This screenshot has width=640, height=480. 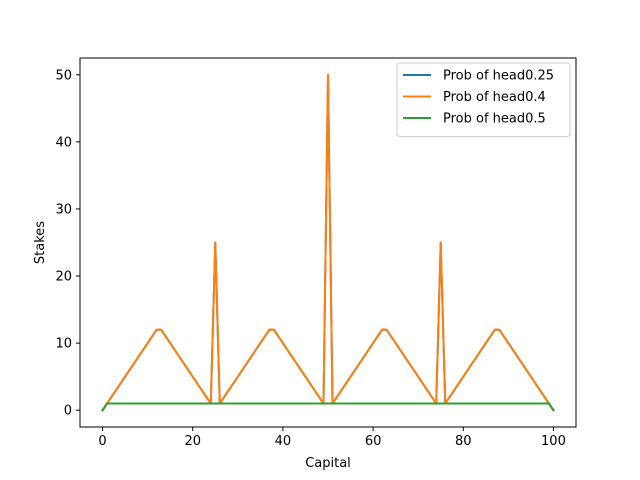 What do you see at coordinates (283, 441) in the screenshot?
I see `x-tick-label: 40` at bounding box center [283, 441].